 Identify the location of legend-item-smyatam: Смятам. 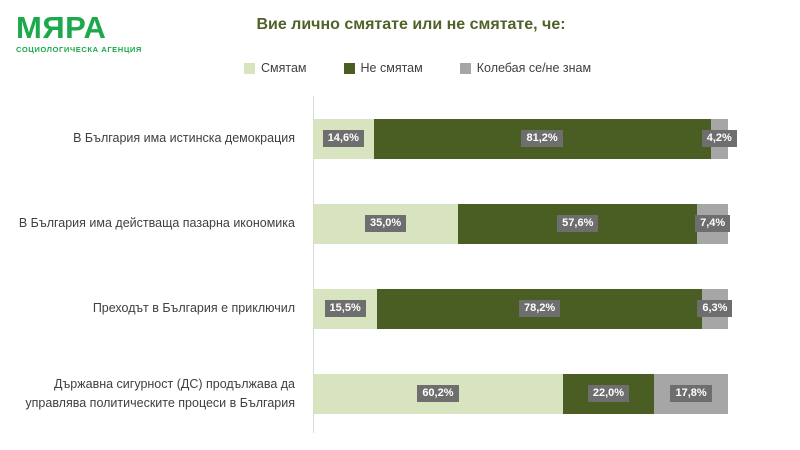
(275, 68).